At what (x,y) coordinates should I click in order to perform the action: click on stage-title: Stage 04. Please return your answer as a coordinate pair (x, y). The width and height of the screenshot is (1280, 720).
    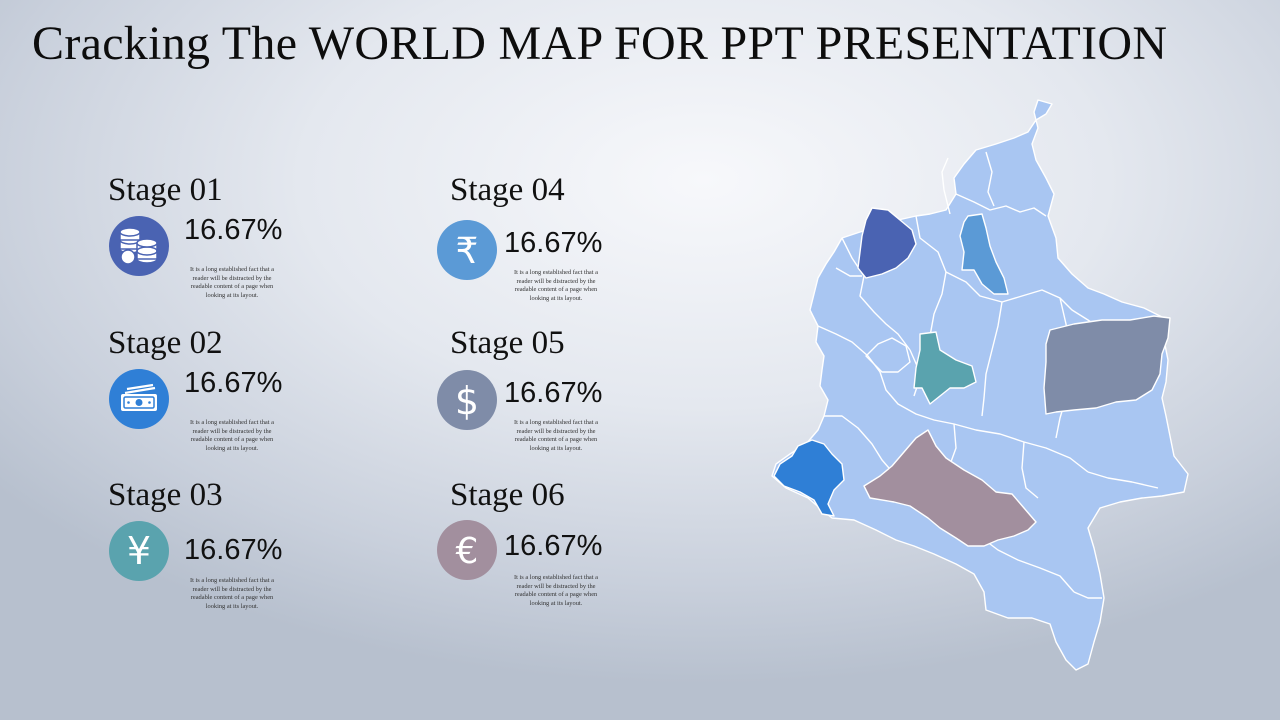
    Looking at the image, I should click on (507, 190).